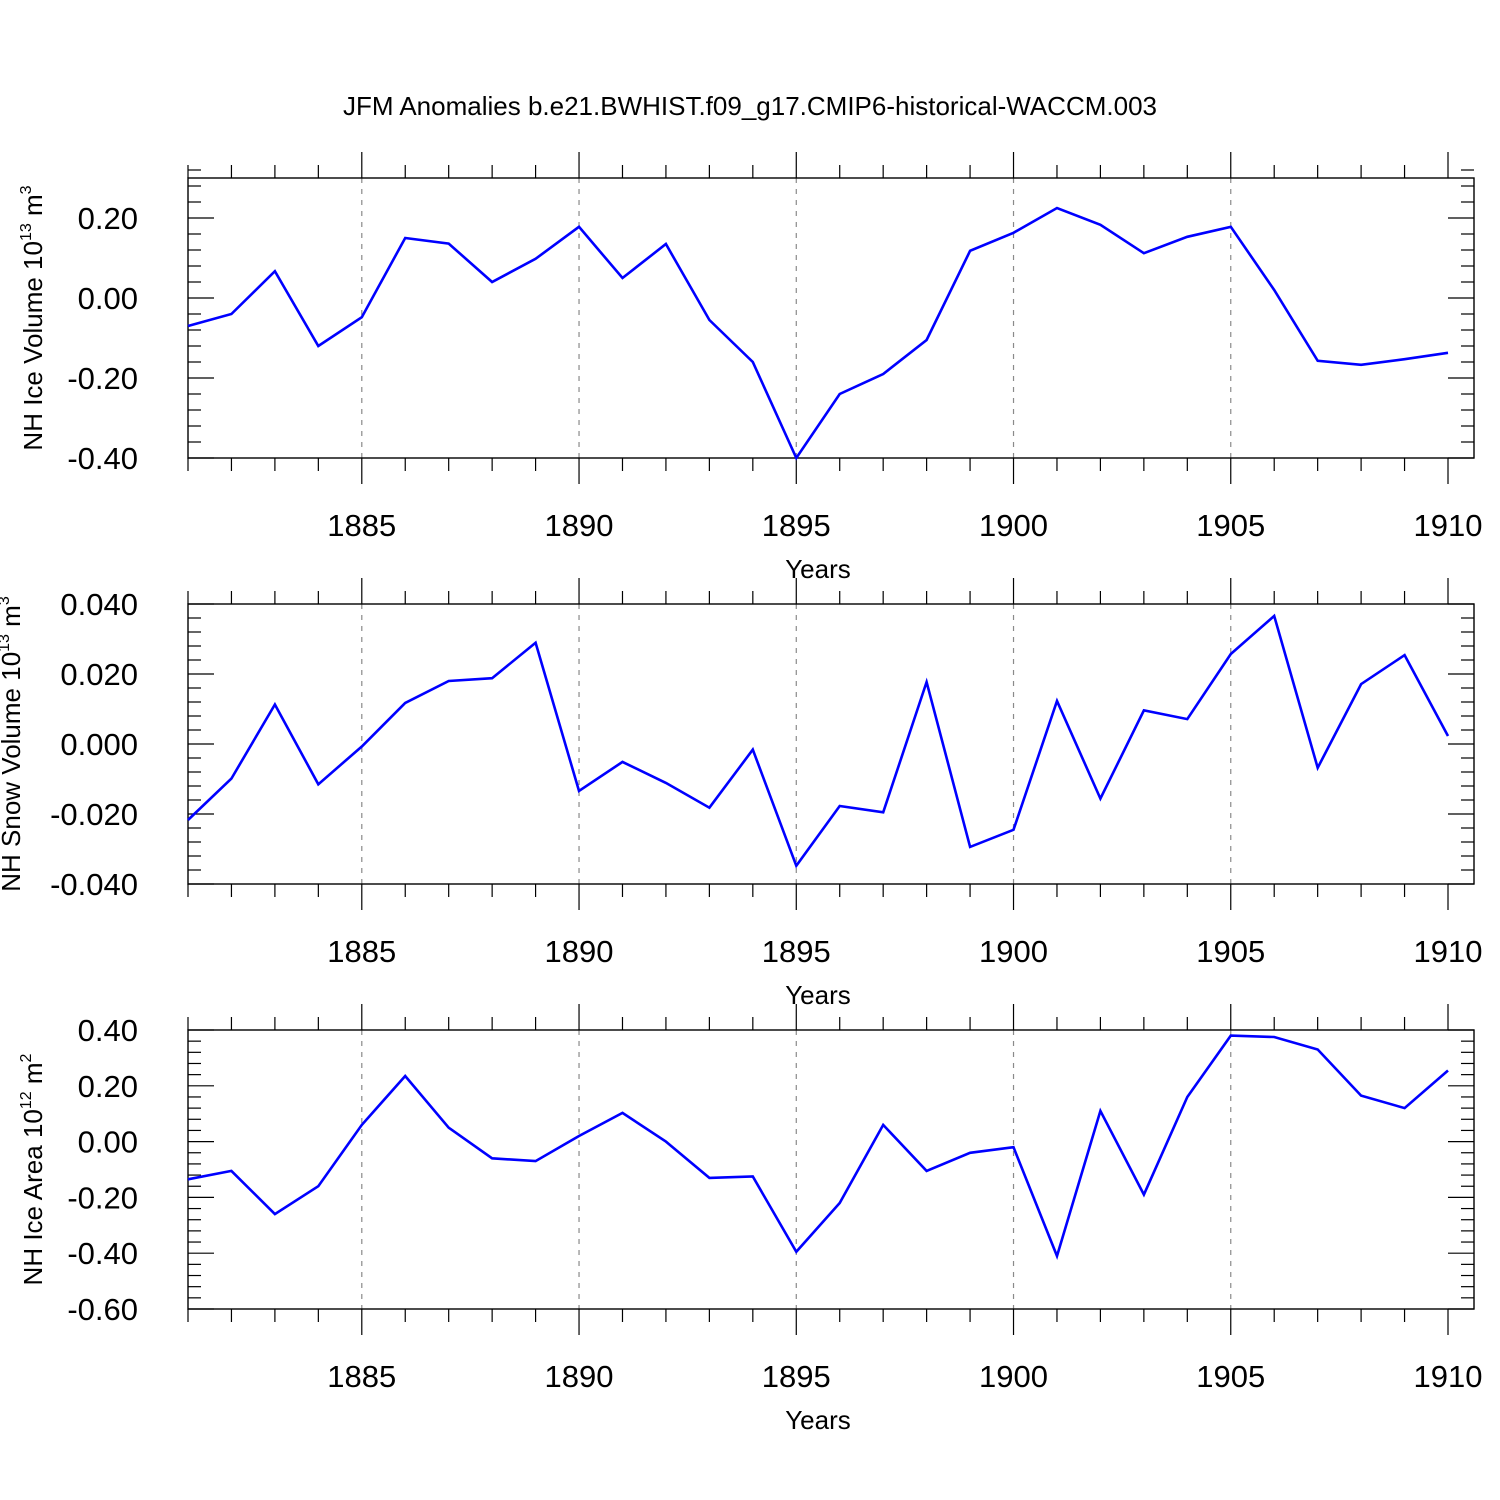 The width and height of the screenshot is (1500, 1500). What do you see at coordinates (99, 674) in the screenshot?
I see `y-tick-label: 0.020` at bounding box center [99, 674].